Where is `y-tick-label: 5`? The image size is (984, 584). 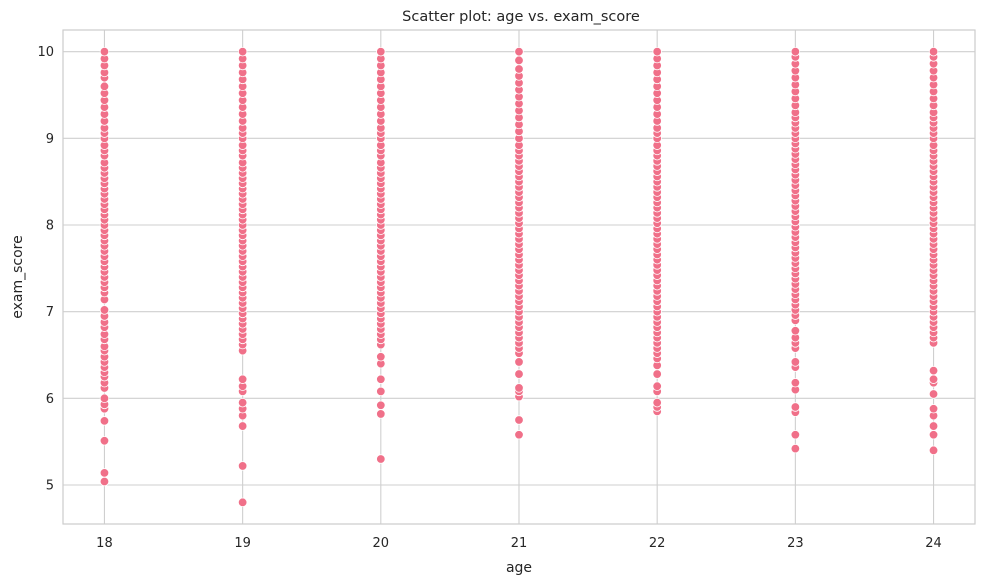 y-tick-label: 5 is located at coordinates (50, 486).